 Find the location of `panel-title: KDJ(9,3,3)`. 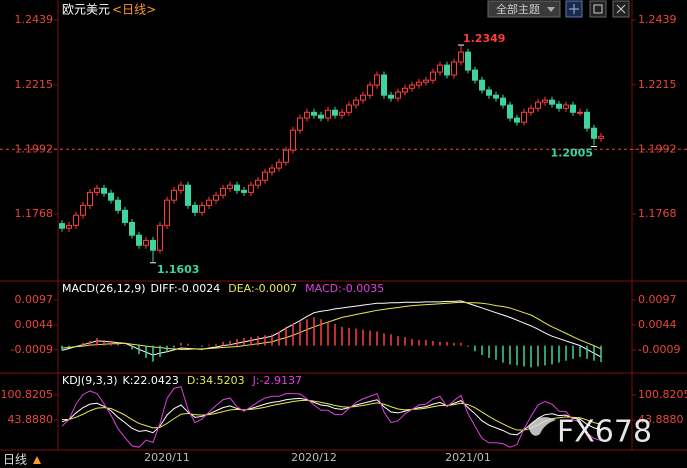

panel-title: KDJ(9,3,3) is located at coordinates (90, 380).